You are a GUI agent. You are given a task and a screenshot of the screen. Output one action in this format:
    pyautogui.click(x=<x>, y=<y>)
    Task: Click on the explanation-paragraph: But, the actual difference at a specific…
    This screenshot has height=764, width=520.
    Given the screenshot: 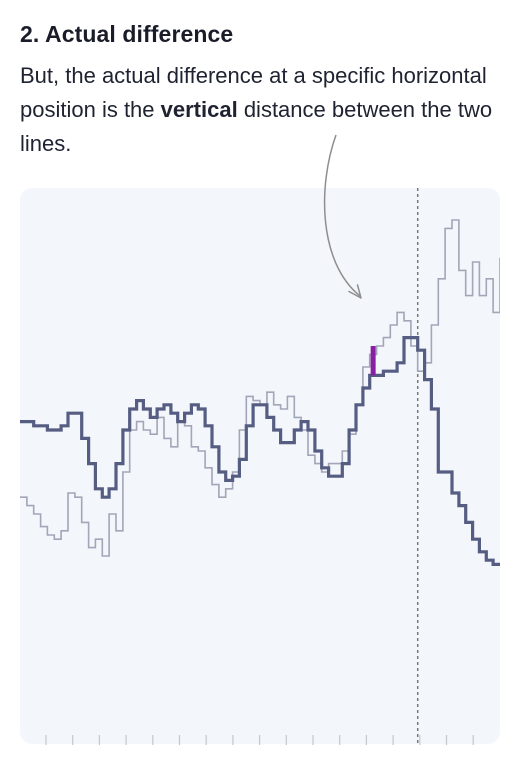 What is the action you would take?
    pyautogui.click(x=265, y=110)
    